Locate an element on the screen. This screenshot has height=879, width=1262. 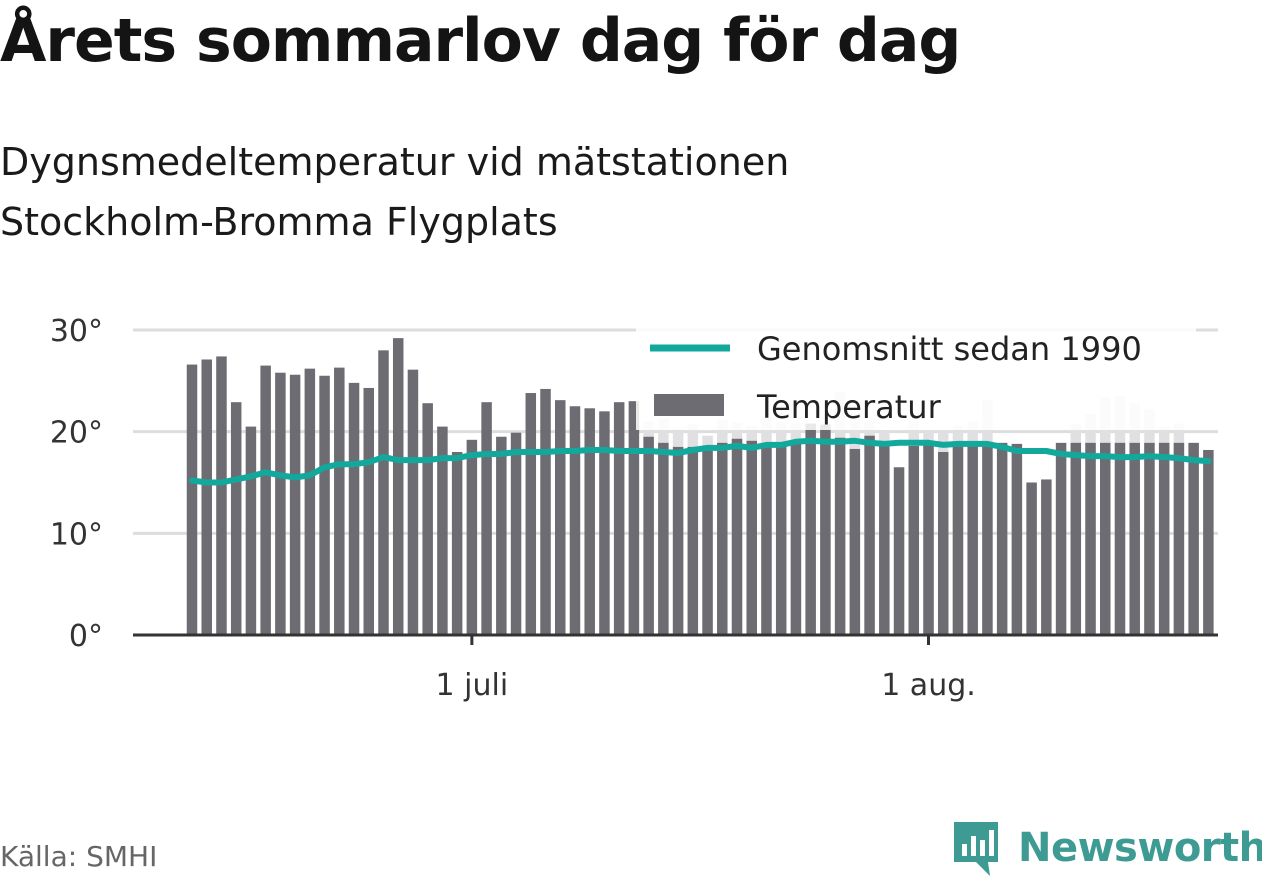
legend-background is located at coordinates (916, 378).